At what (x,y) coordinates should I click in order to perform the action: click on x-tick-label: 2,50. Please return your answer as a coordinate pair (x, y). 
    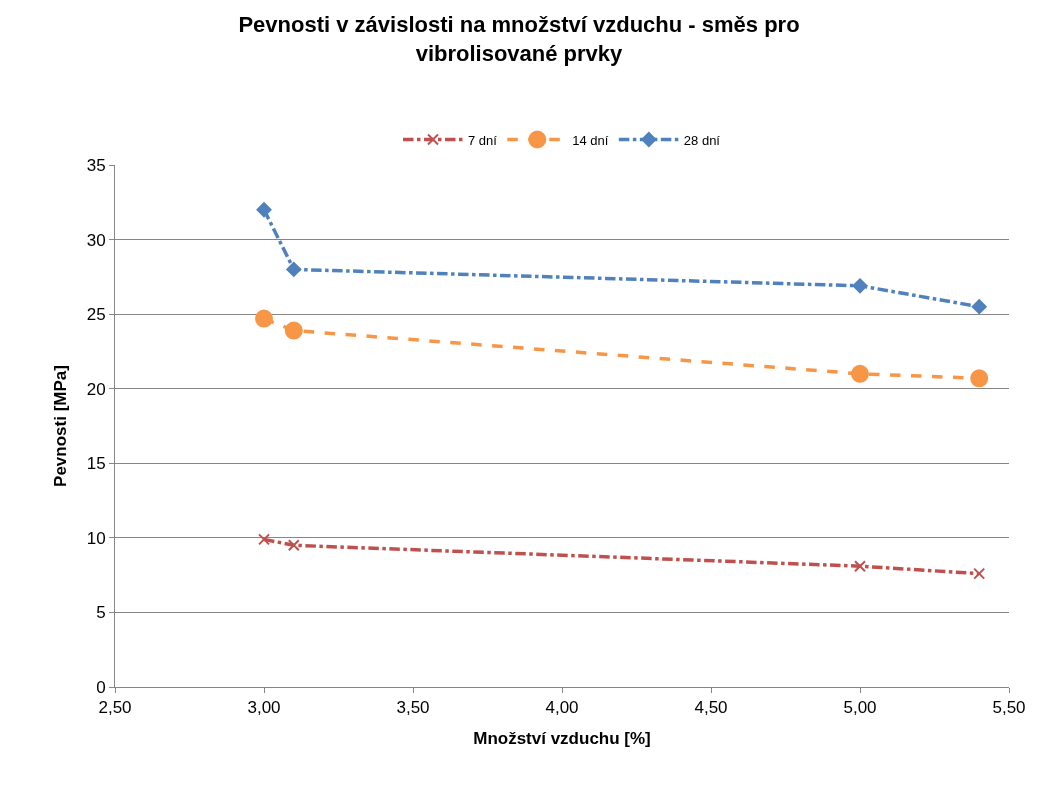
    Looking at the image, I should click on (115, 708).